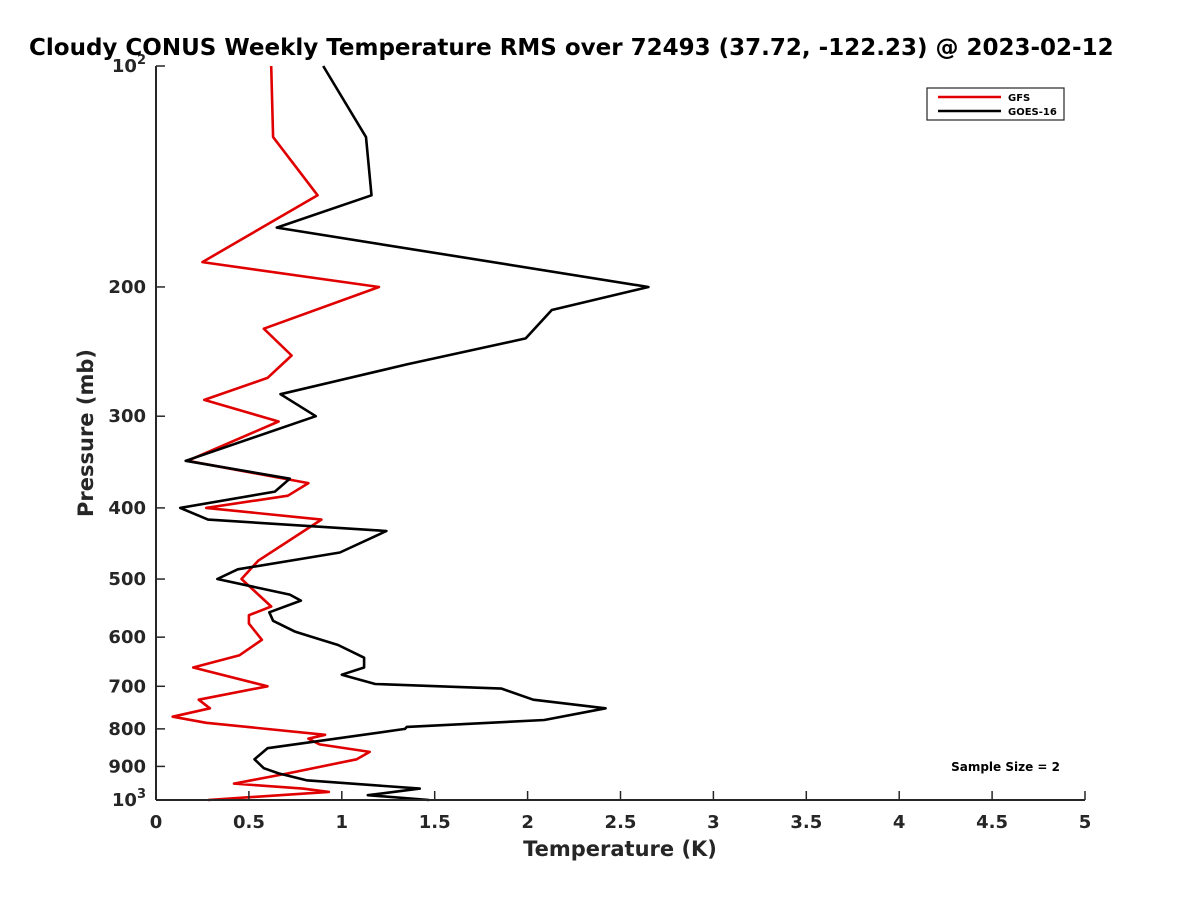 This screenshot has height=900, width=1200. I want to click on y-tick-label: 300, so click(127, 416).